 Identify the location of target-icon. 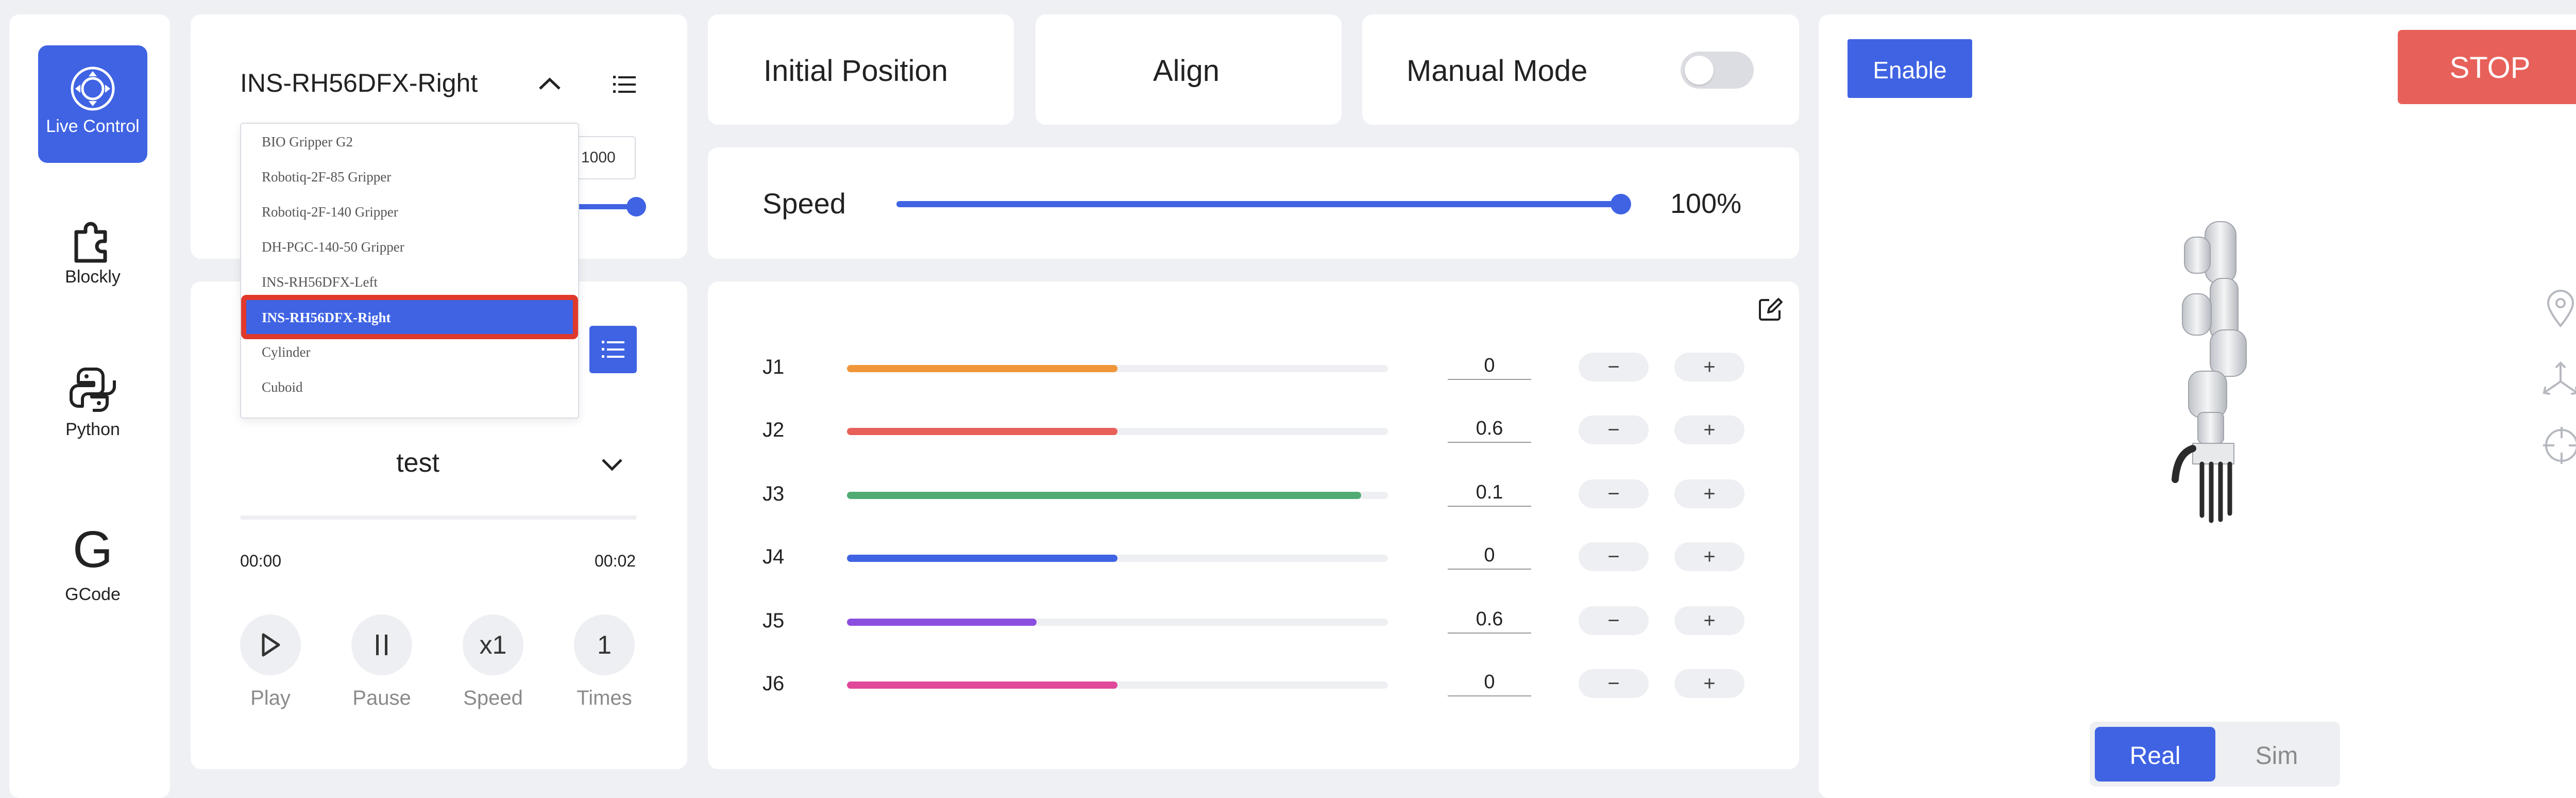
(93, 88).